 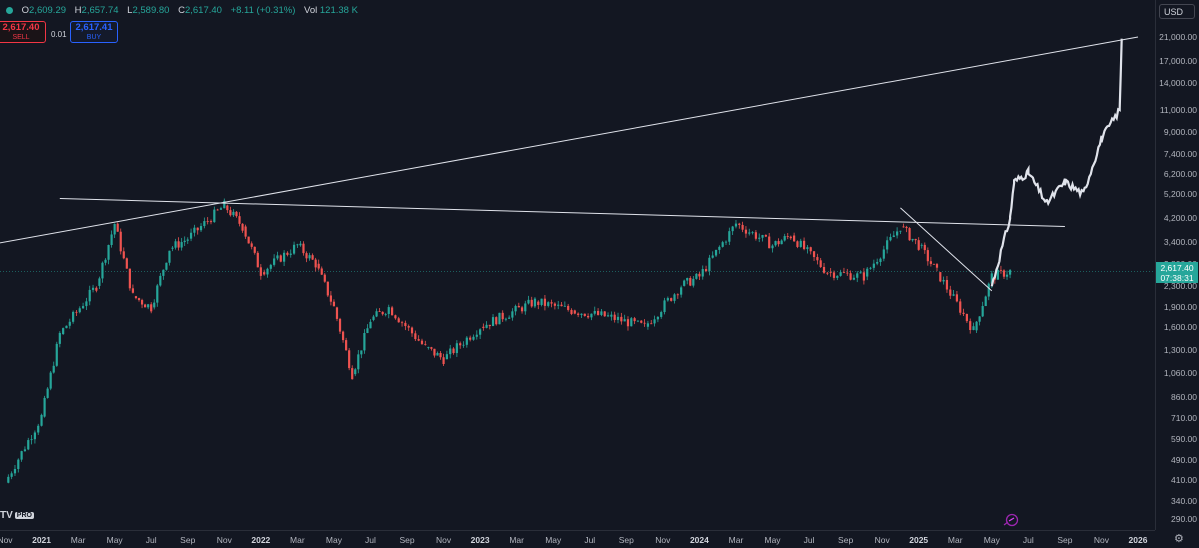 I want to click on horizontal-resistance-line, so click(x=562, y=212).